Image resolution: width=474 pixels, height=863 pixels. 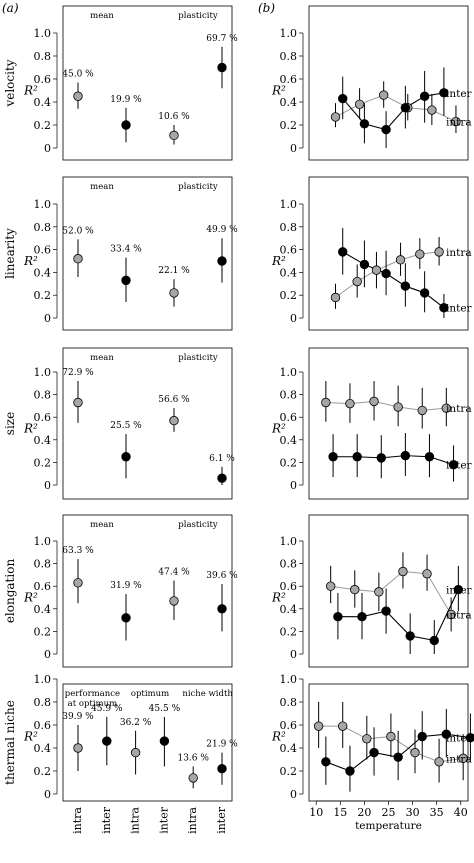 I want to click on b-linearity-y-tick-label: 0.2, so click(x=289, y=295).